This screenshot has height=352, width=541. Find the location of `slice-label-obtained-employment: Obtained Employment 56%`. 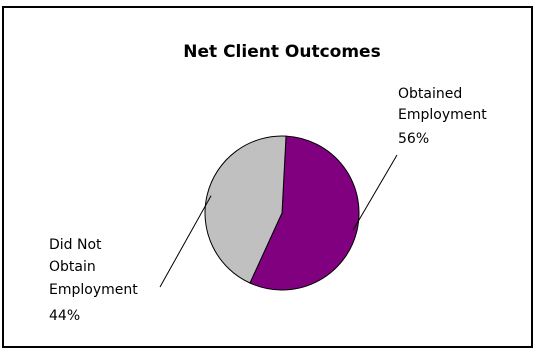

slice-label-obtained-employment: Obtained Employment 56% is located at coordinates (444, 116).